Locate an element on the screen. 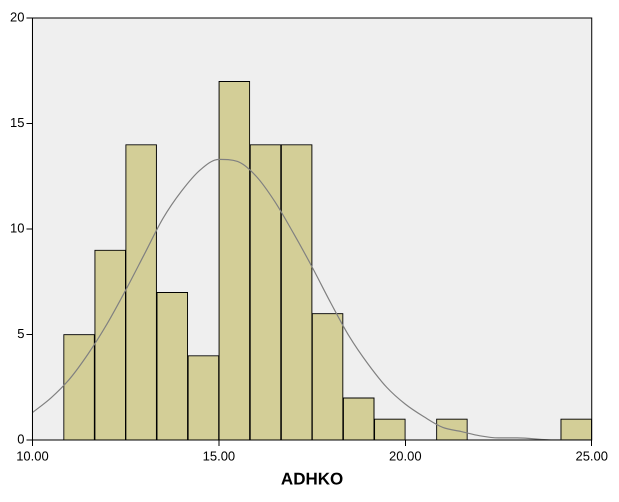 Image resolution: width=619 pixels, height=502 pixels. x-tick-label: 20.00 is located at coordinates (405, 456).